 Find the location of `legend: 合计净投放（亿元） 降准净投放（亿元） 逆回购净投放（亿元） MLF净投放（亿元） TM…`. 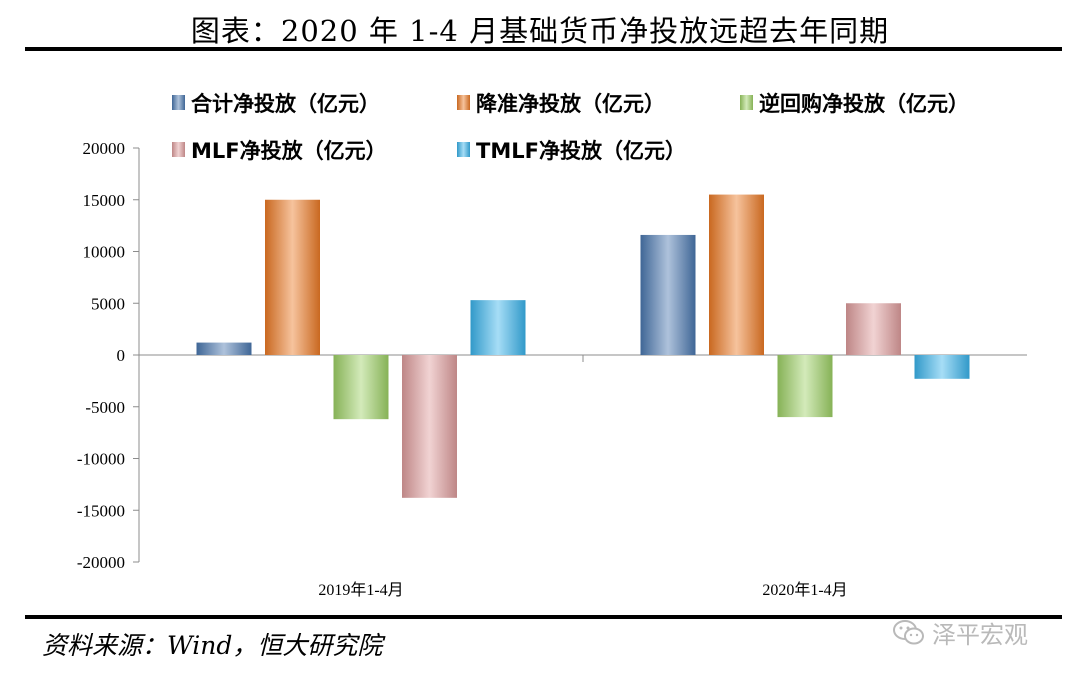

legend: 合计净投放（亿元） 降准净投放（亿元） 逆回购净投放（亿元） MLF净投放（亿元） TM… is located at coordinates (570, 127).